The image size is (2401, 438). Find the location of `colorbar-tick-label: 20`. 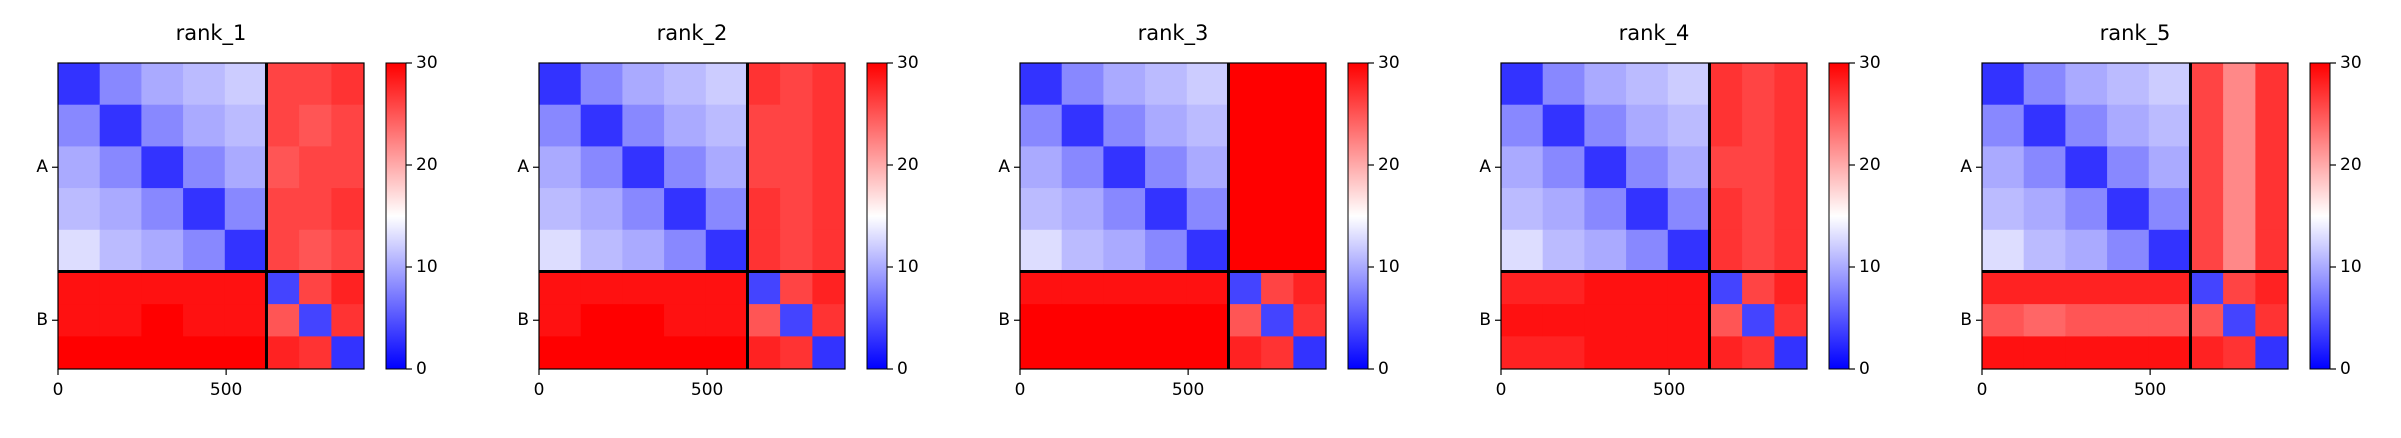

colorbar-tick-label: 20 is located at coordinates (908, 165).